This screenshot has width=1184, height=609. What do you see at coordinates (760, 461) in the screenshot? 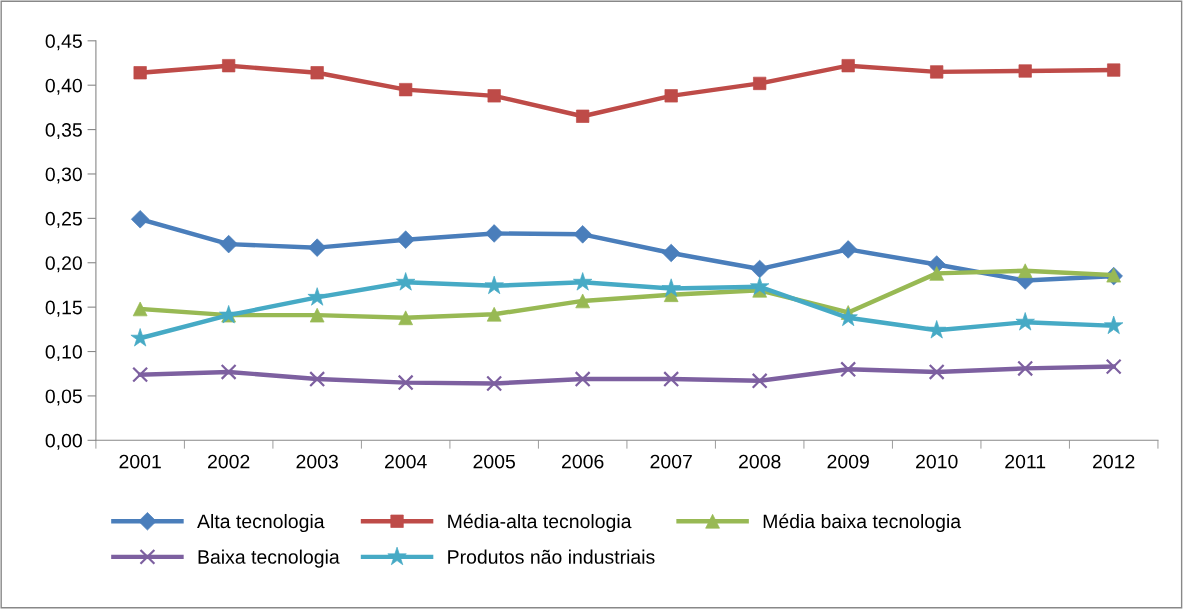
I see `x-tick-label: 2008` at bounding box center [760, 461].